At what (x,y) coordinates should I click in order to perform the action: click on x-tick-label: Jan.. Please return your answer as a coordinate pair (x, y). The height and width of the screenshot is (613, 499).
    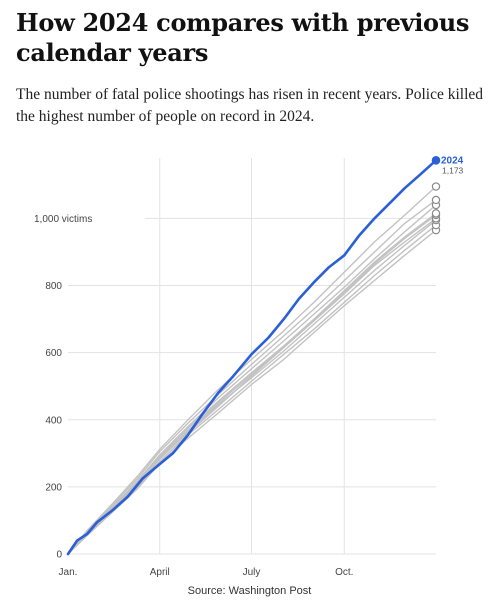
    Looking at the image, I should click on (68, 572).